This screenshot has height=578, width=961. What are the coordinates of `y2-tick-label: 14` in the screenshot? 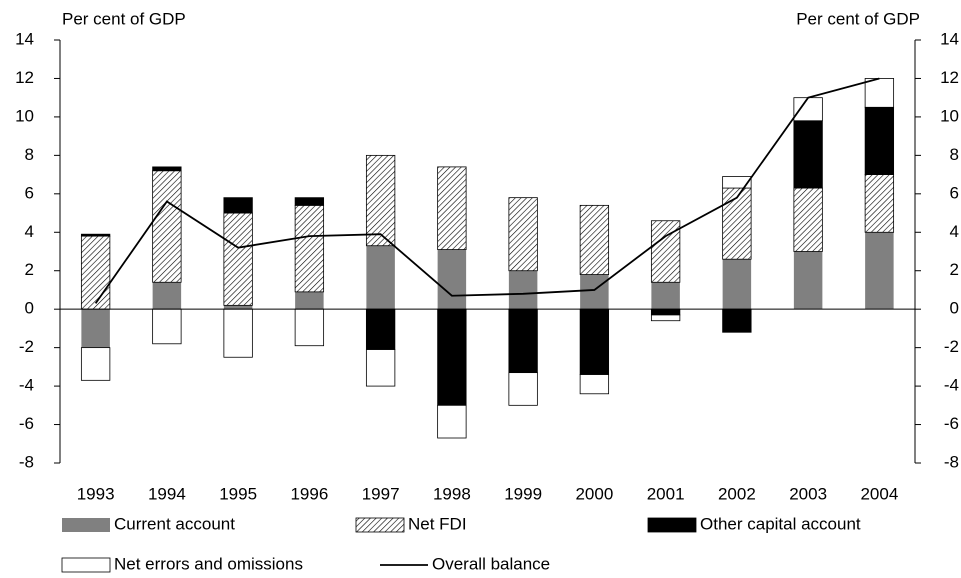 It's located at (949, 38).